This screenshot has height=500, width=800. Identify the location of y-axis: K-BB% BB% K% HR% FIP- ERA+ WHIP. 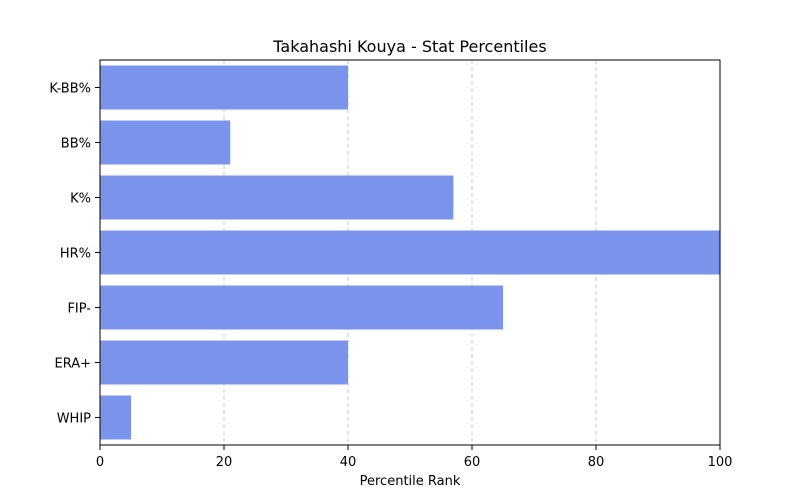
(74, 254).